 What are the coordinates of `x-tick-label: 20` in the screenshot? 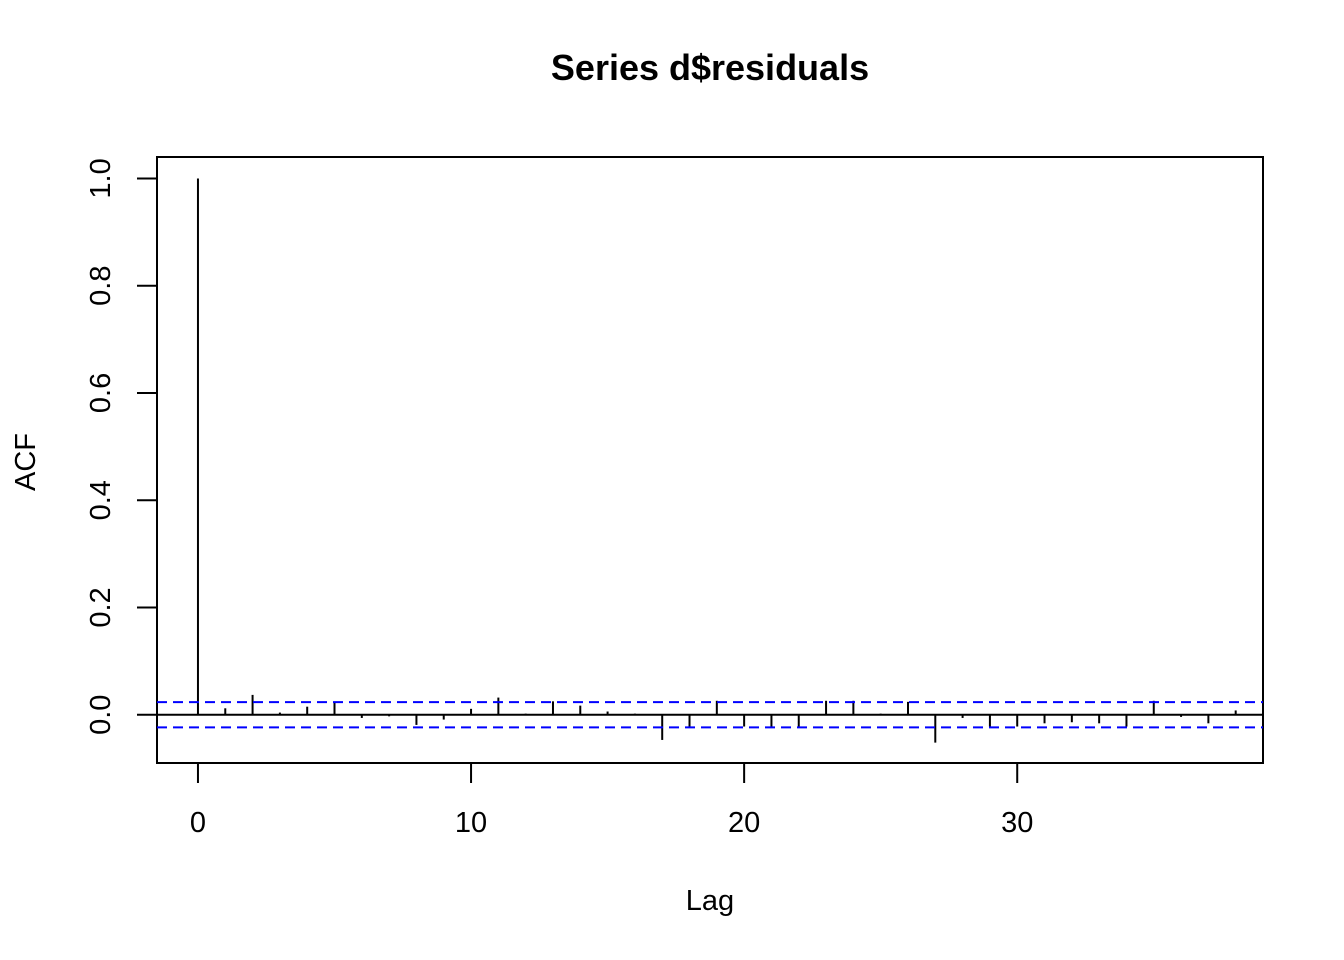 It's located at (744, 823).